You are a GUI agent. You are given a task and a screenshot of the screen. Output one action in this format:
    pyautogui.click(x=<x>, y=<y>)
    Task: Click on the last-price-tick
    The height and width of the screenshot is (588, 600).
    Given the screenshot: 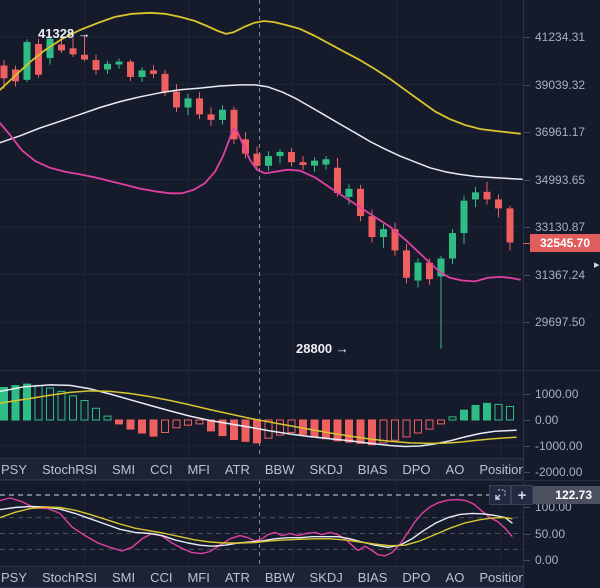 What is the action you would take?
    pyautogui.click(x=526, y=243)
    